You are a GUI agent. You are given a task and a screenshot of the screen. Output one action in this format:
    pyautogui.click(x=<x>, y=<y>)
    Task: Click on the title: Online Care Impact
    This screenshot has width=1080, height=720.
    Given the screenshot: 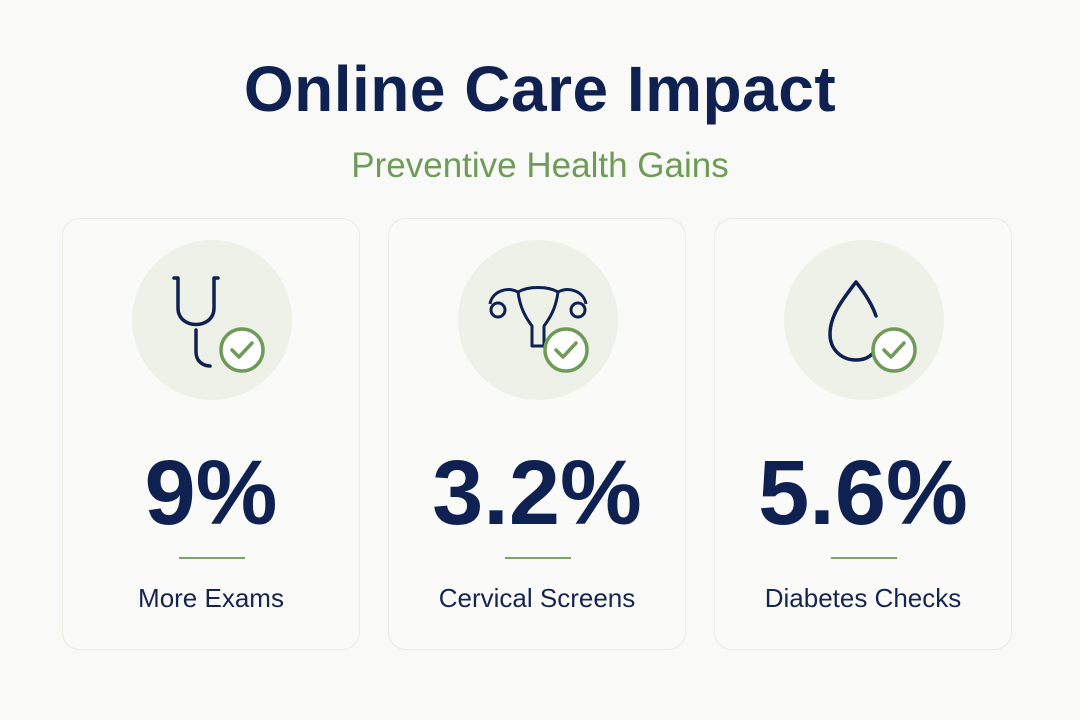 What is the action you would take?
    pyautogui.click(x=540, y=89)
    